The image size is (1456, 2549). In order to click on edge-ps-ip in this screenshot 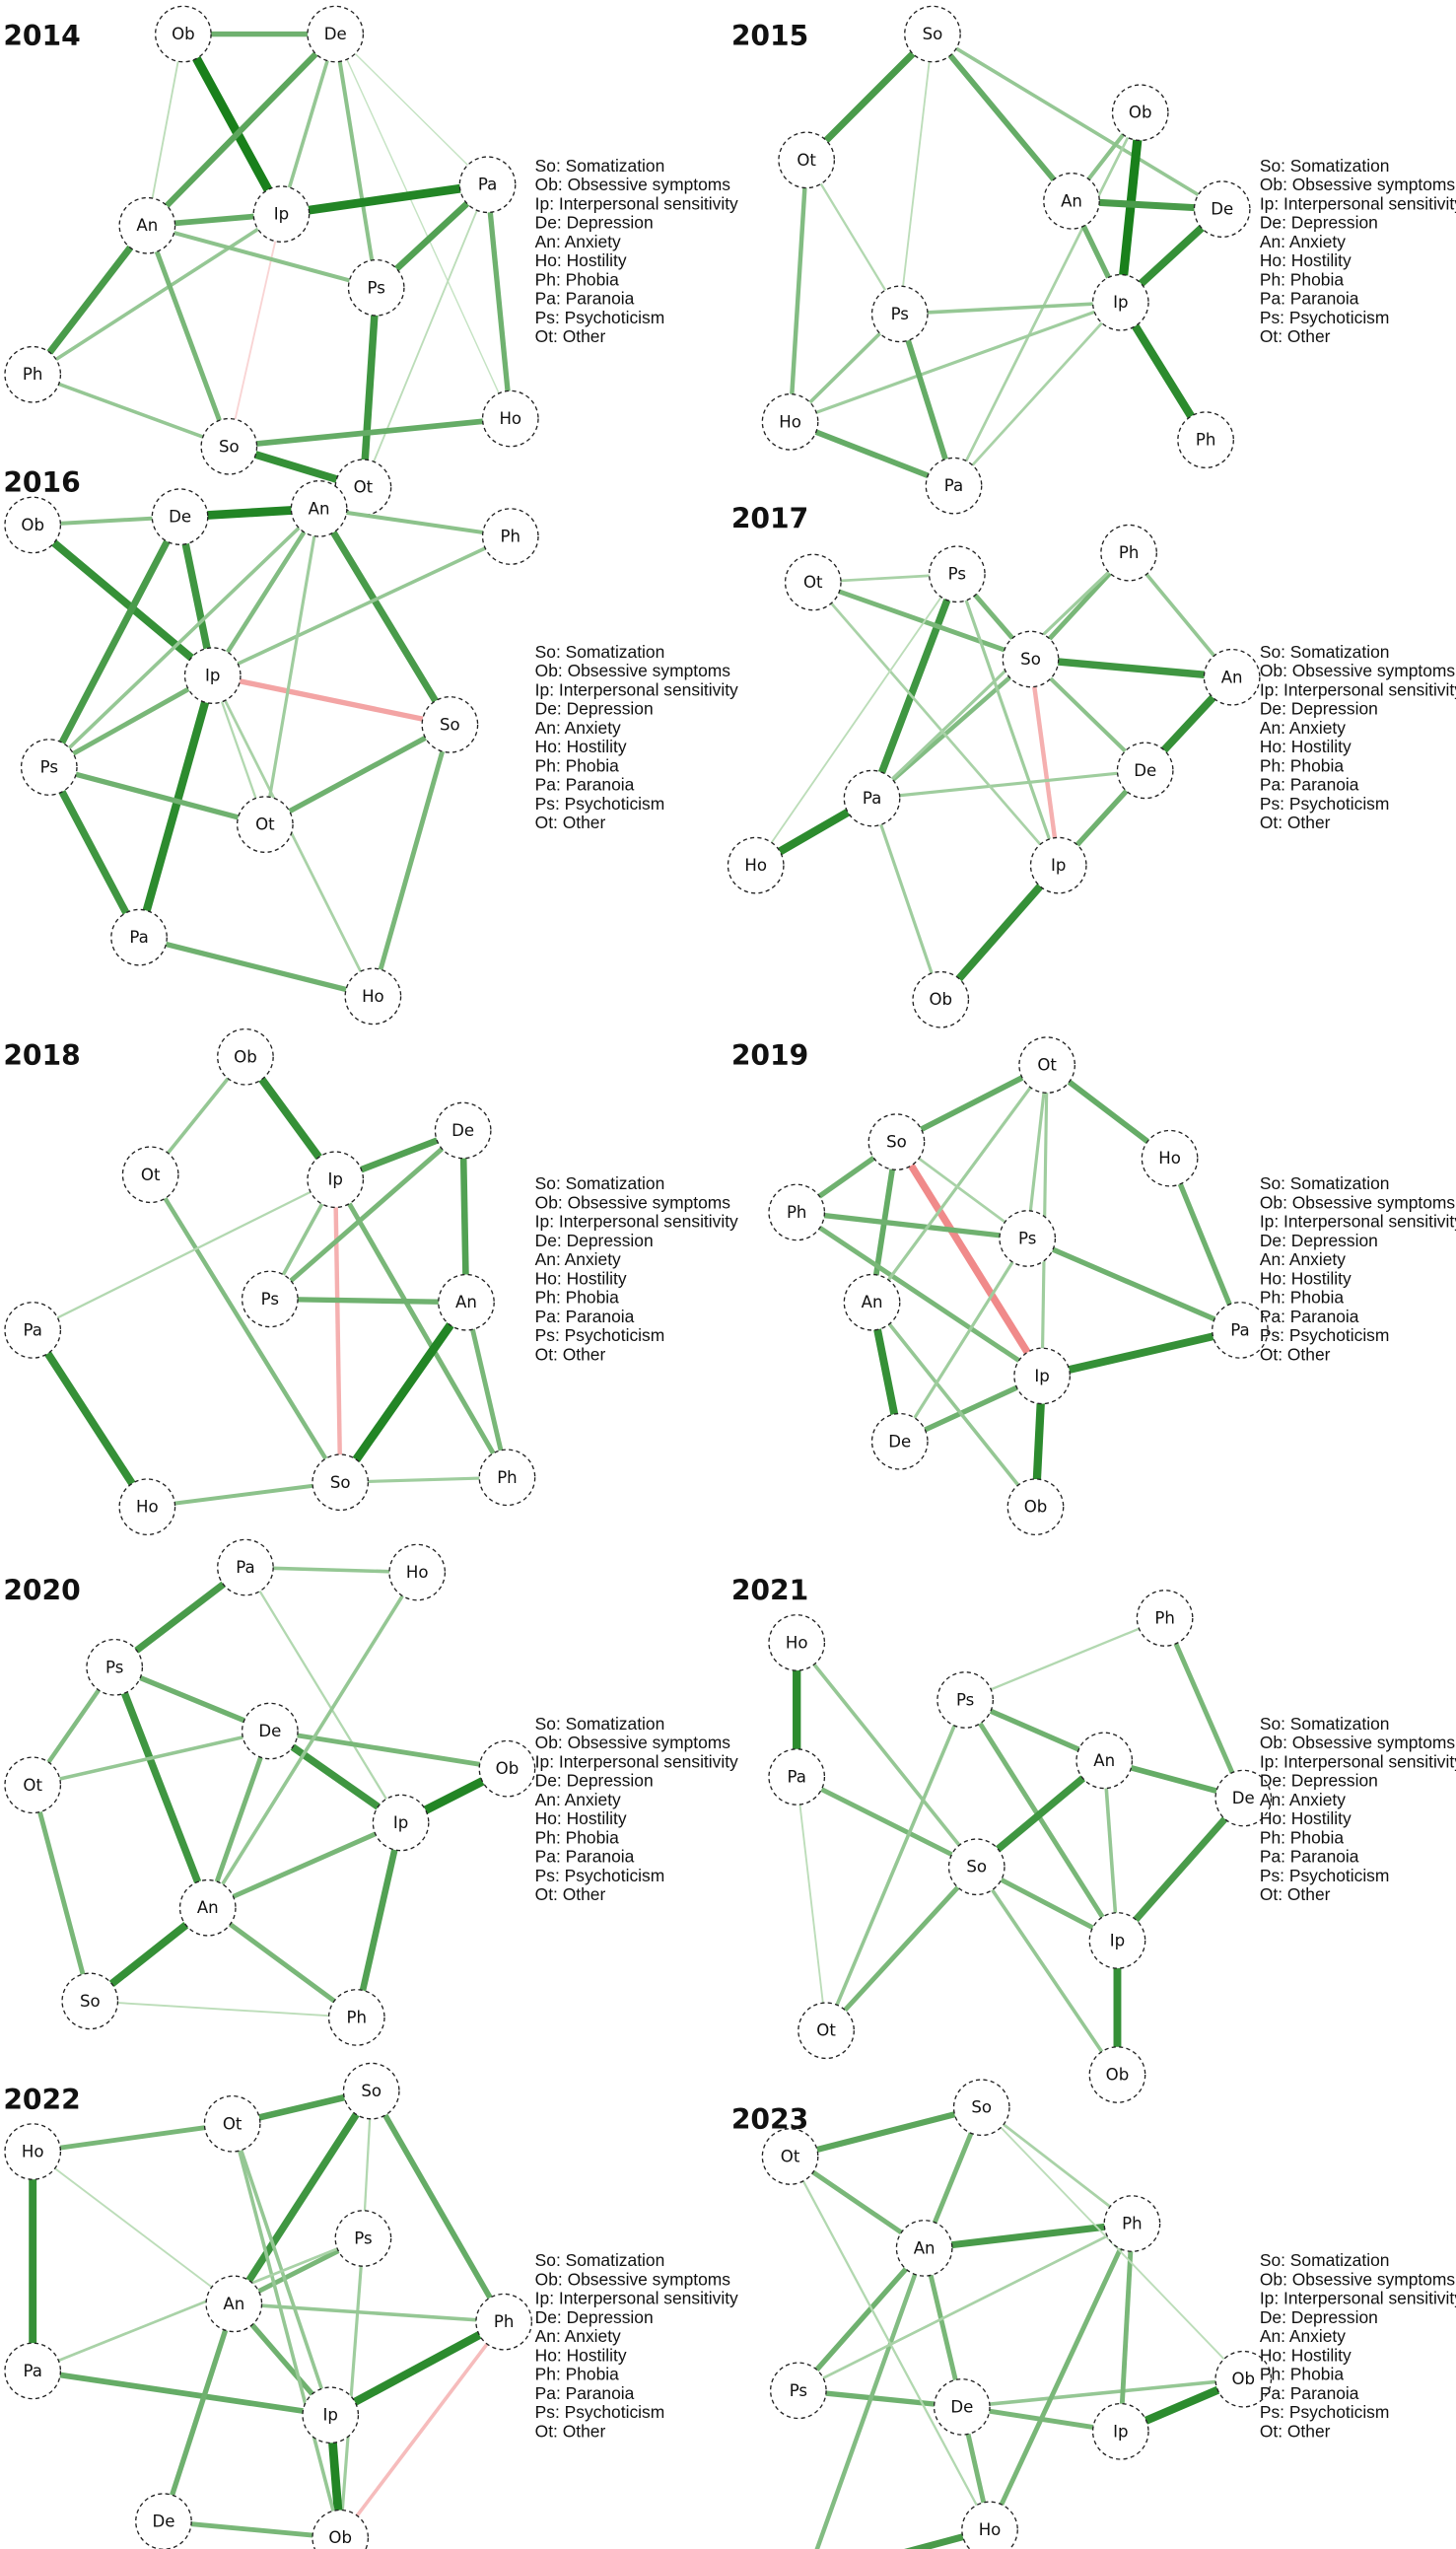, I will do `click(1008, 720)`.